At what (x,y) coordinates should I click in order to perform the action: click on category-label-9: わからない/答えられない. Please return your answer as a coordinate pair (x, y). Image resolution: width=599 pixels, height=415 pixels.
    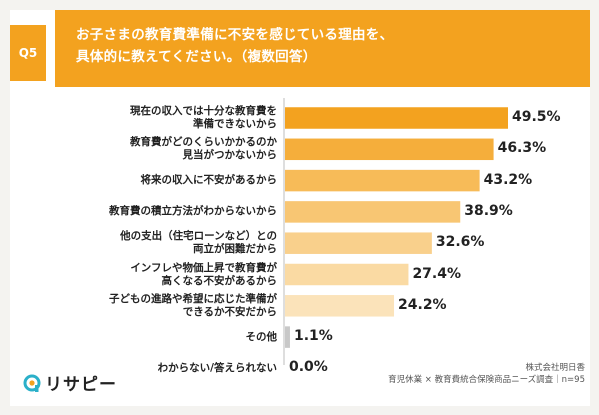
    Looking at the image, I should click on (152, 368).